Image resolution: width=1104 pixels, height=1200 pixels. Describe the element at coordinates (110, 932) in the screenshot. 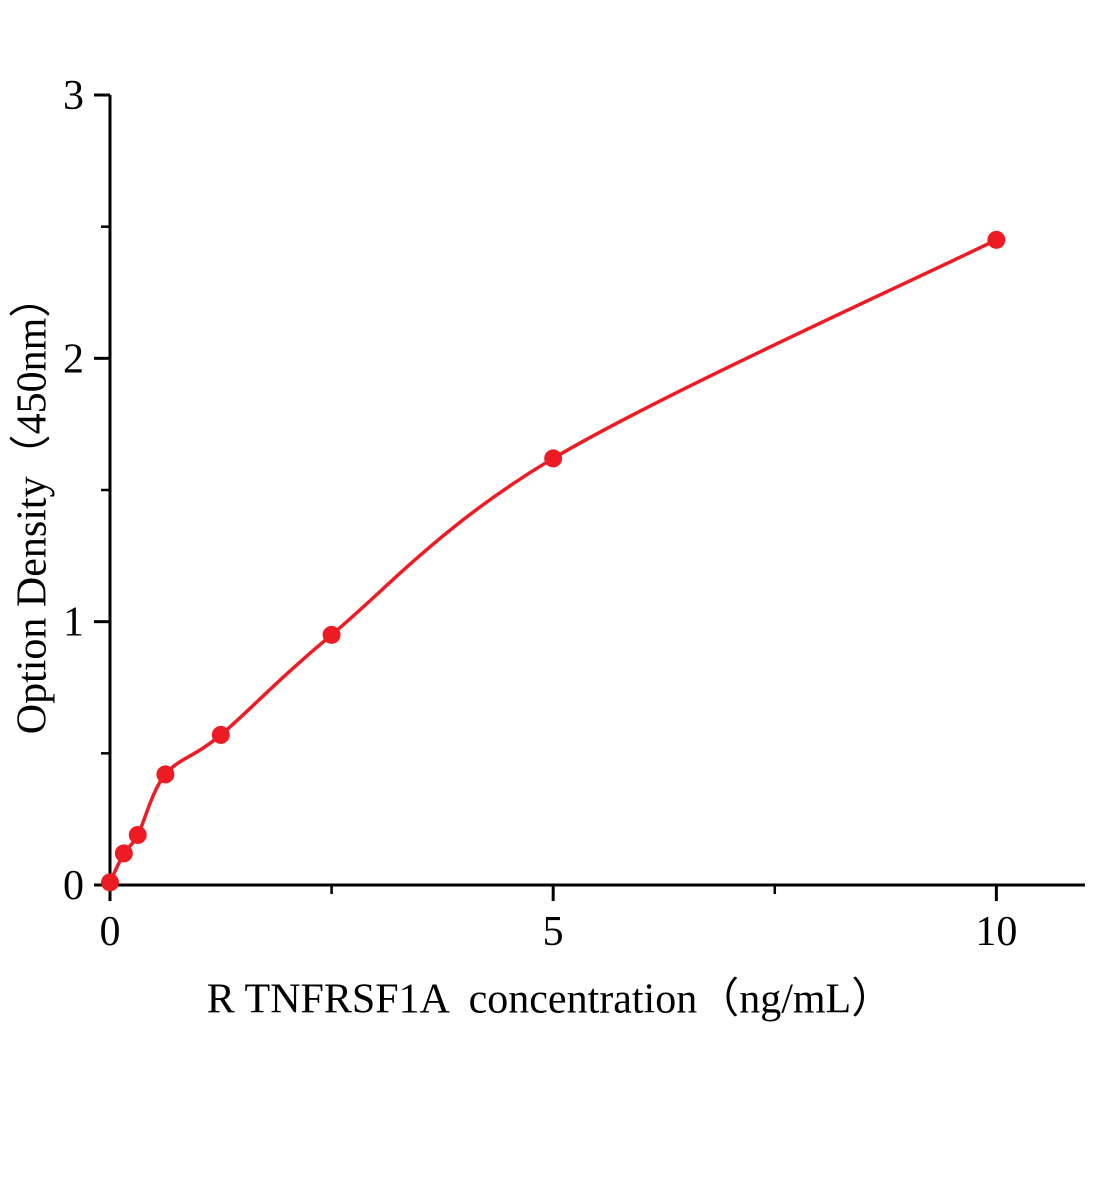

I see `x-tick-label: 0` at that location.